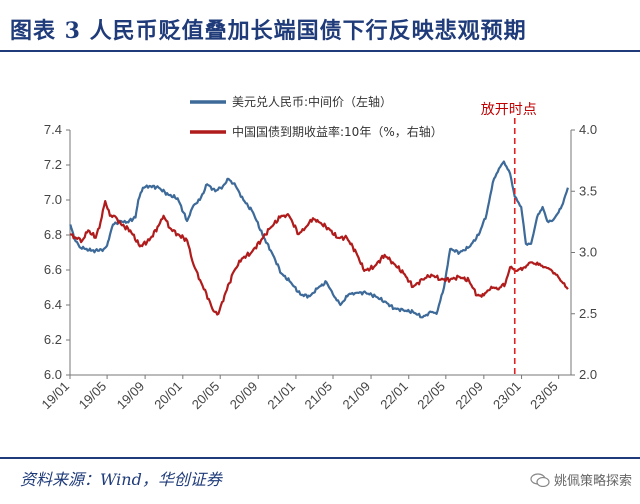 The width and height of the screenshot is (640, 504). I want to click on source-divider, so click(320, 458).